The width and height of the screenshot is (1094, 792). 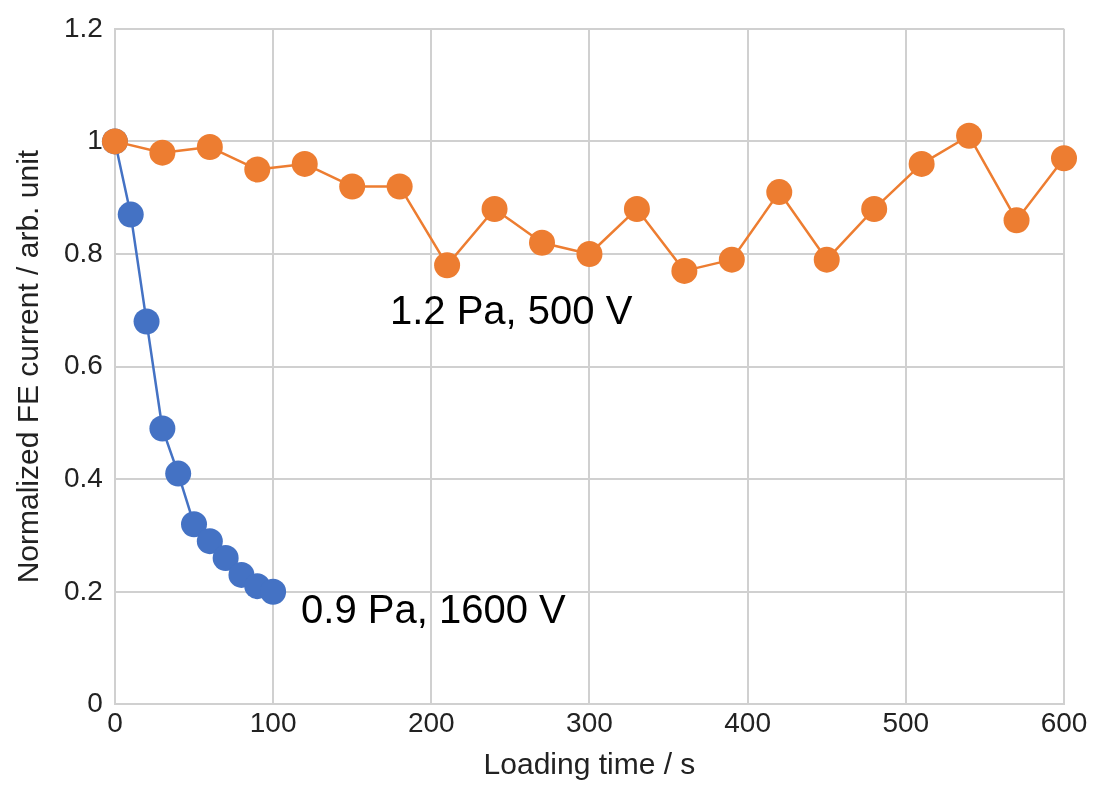 What do you see at coordinates (434, 608) in the screenshot?
I see `series-label: 0.9 Pa, 1600 V` at bounding box center [434, 608].